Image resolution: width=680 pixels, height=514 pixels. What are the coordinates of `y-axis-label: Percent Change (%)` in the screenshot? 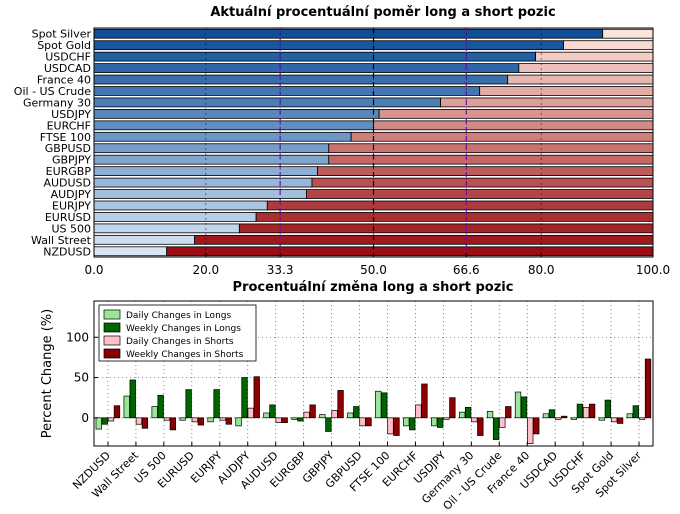 It's located at (47, 373).